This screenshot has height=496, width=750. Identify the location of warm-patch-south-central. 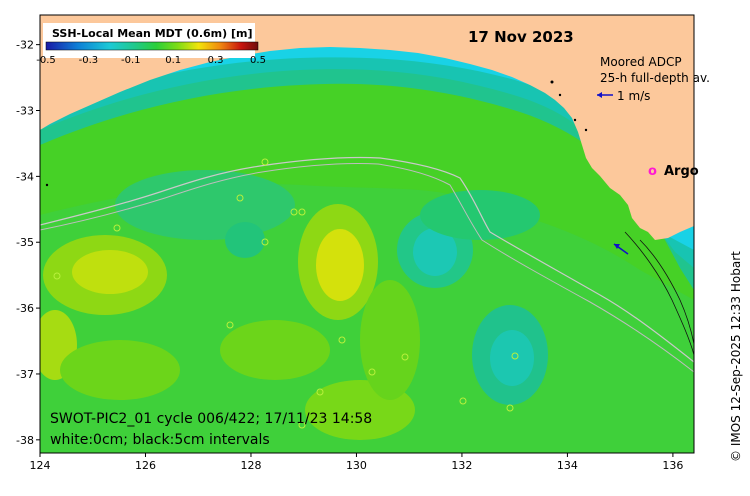
(275, 350).